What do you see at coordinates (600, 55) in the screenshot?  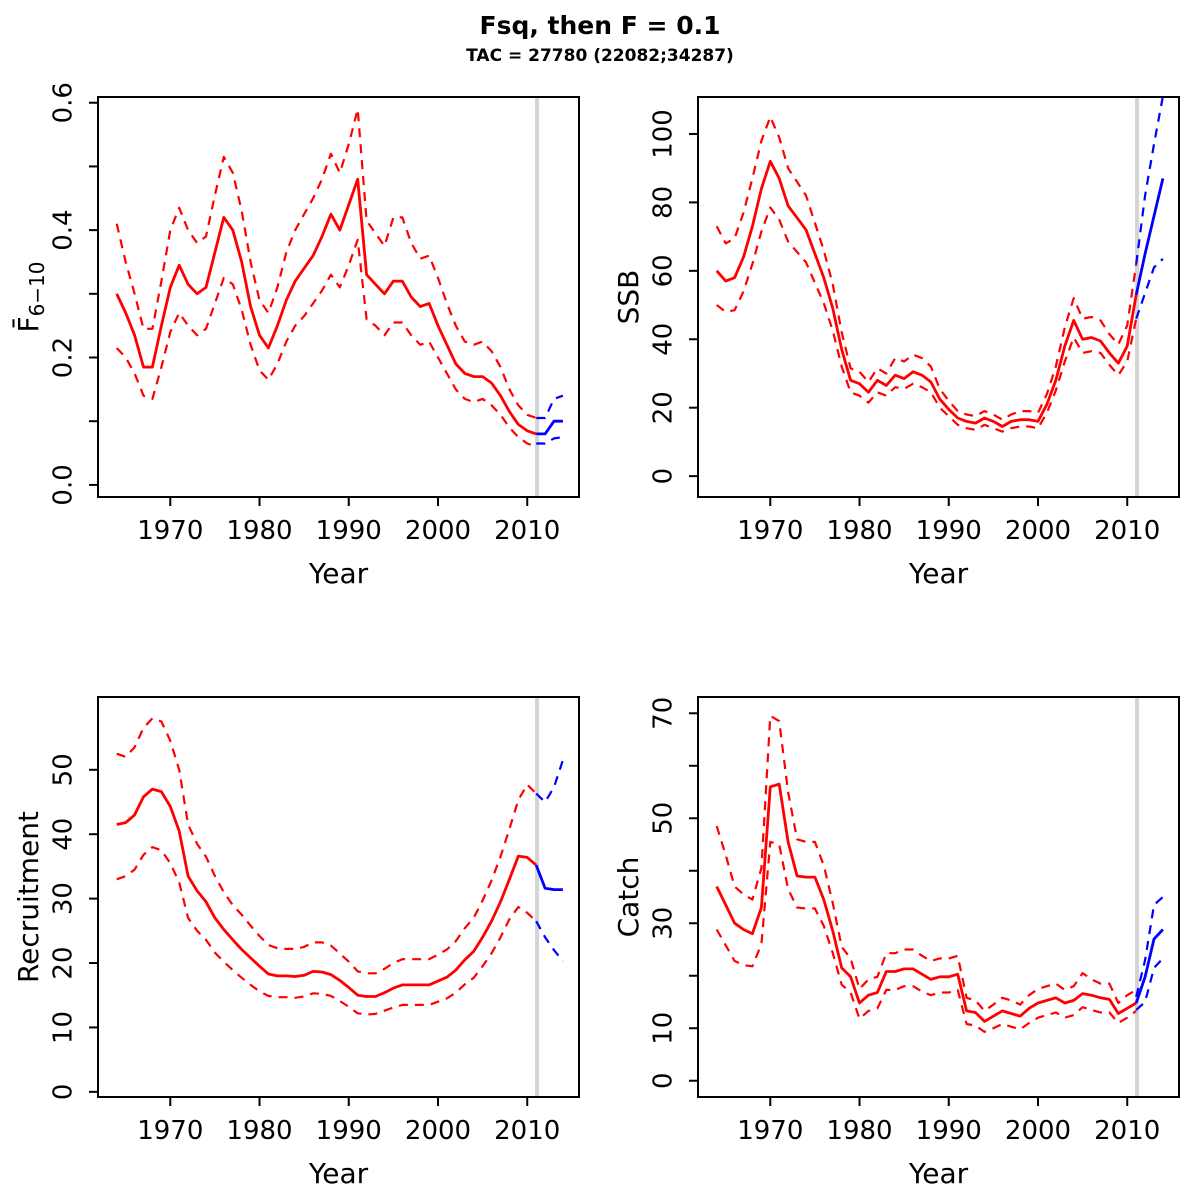 I see `figure-subtitle: TAC = 27780 (22082;34287)` at bounding box center [600, 55].